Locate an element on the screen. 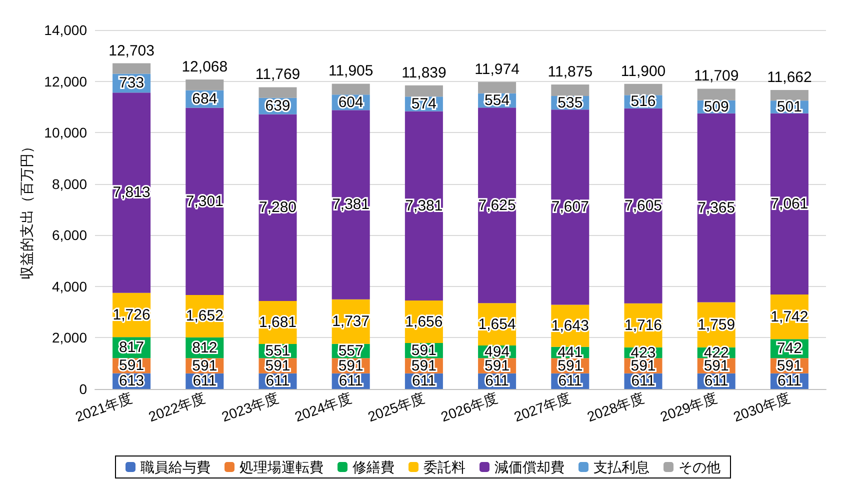 This screenshot has width=846, height=484. x-tick-label: 2028年度 is located at coordinates (615, 407).